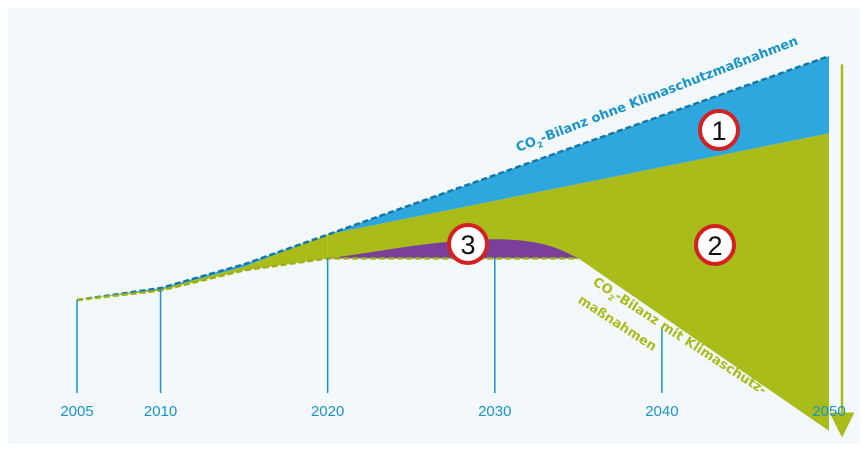  I want to click on marker-1-text: 1, so click(718, 131).